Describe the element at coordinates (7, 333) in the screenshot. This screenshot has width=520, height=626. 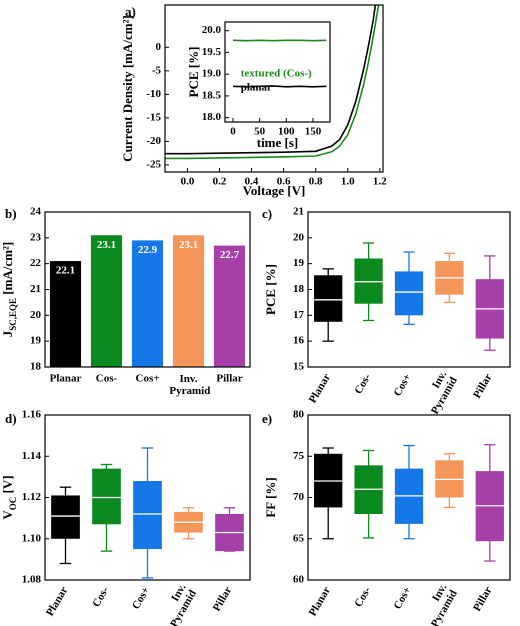
I see `y-axis-label-part: J` at that location.